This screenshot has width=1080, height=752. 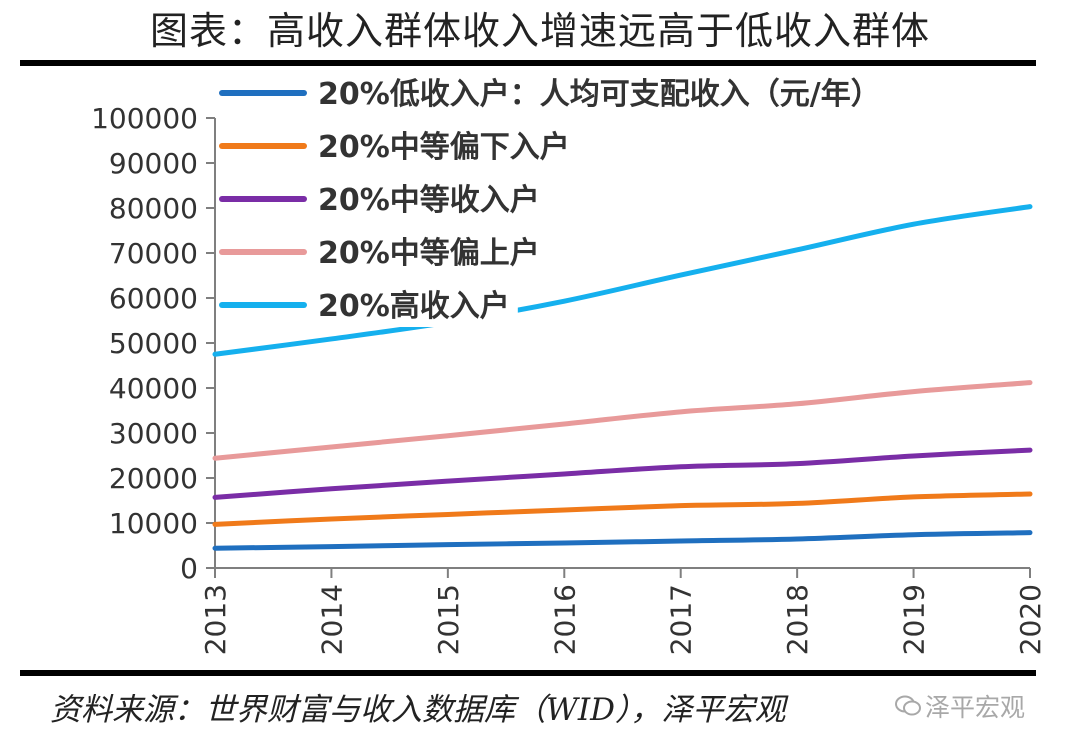 I want to click on top-rule, so click(x=528, y=63).